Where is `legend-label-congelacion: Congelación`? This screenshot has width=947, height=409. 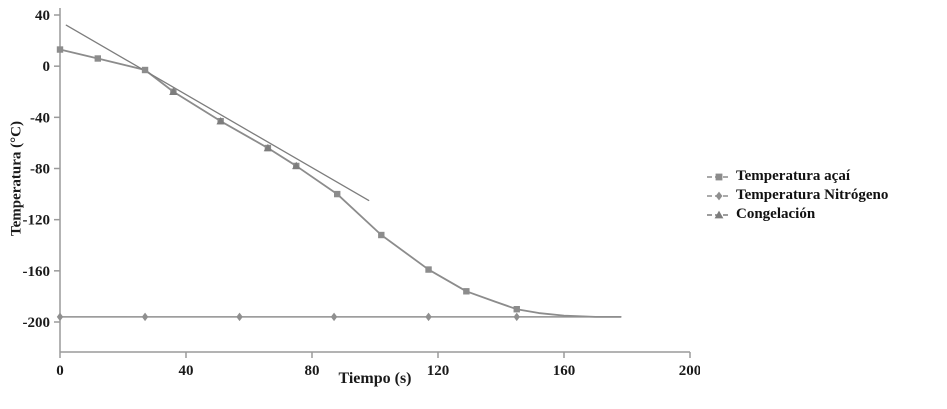 legend-label-congelacion: Congelación is located at coordinates (776, 214).